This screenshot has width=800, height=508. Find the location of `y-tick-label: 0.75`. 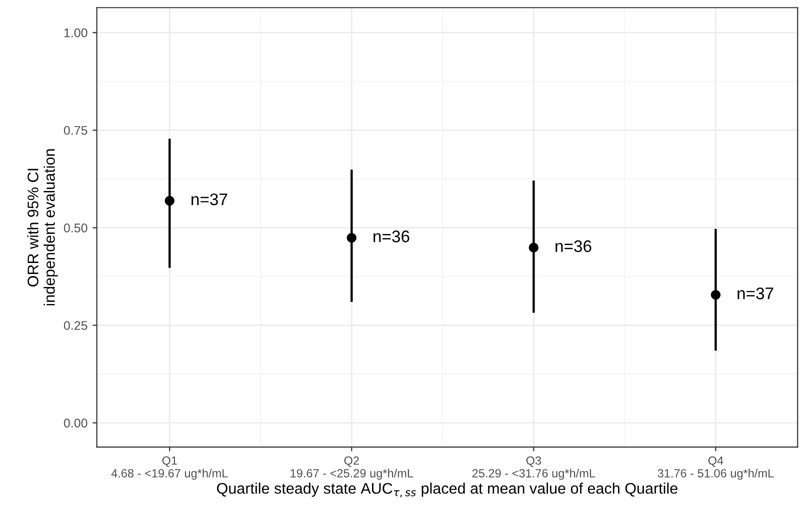

y-tick-label: 0.75 is located at coordinates (76, 130).